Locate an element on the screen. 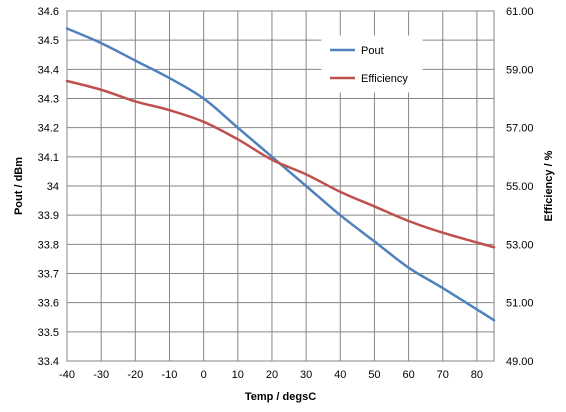  x-axis-title: Temp / degsC is located at coordinates (280, 397).